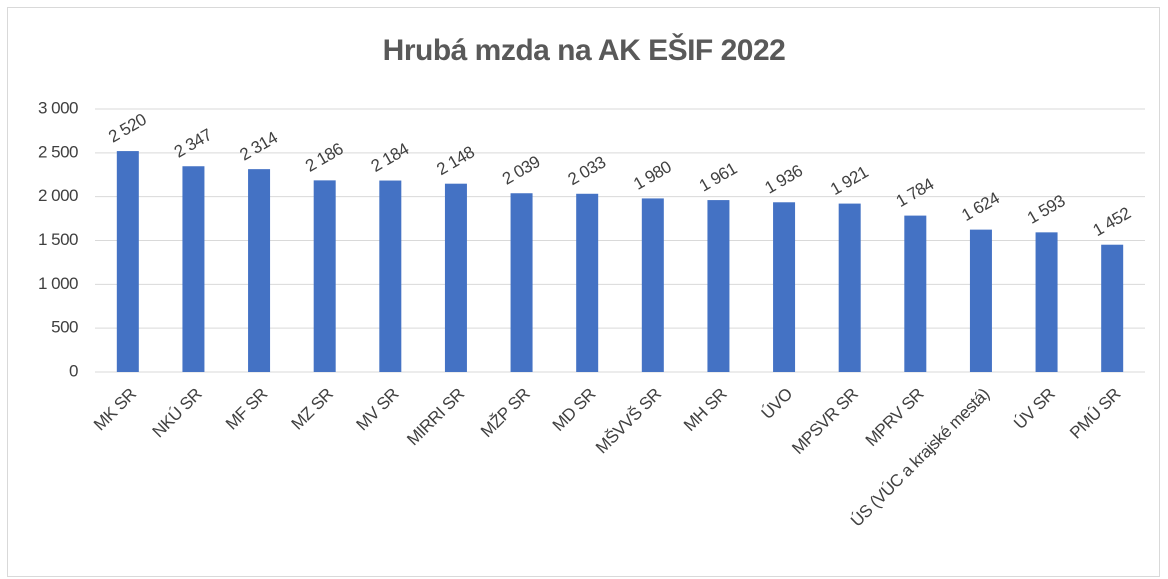  Describe the element at coordinates (58, 195) in the screenshot. I see `y-tick-label: 2 000` at that location.